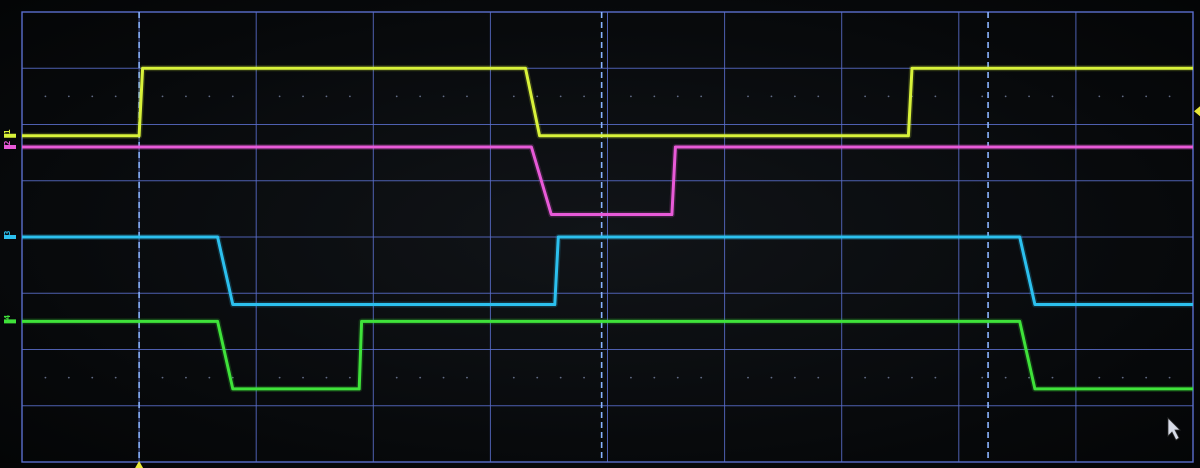  I want to click on channel-label: 3, so click(7, 232).